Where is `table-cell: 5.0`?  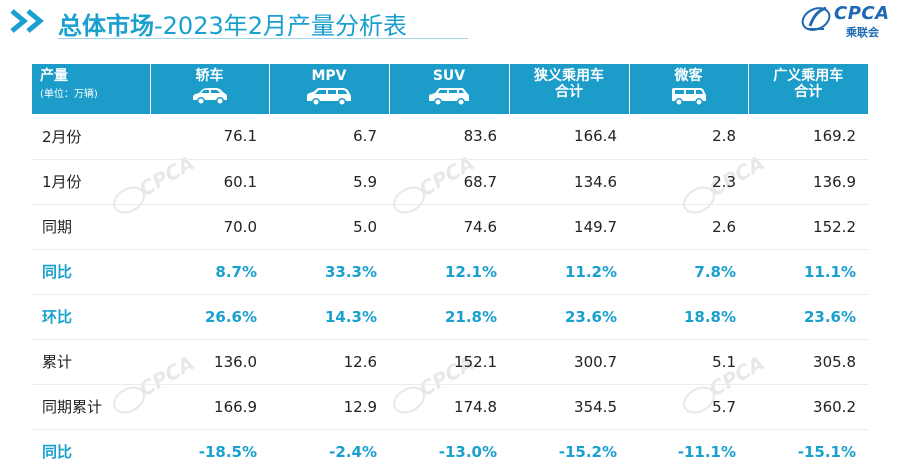
table-cell: 5.0 is located at coordinates (329, 227).